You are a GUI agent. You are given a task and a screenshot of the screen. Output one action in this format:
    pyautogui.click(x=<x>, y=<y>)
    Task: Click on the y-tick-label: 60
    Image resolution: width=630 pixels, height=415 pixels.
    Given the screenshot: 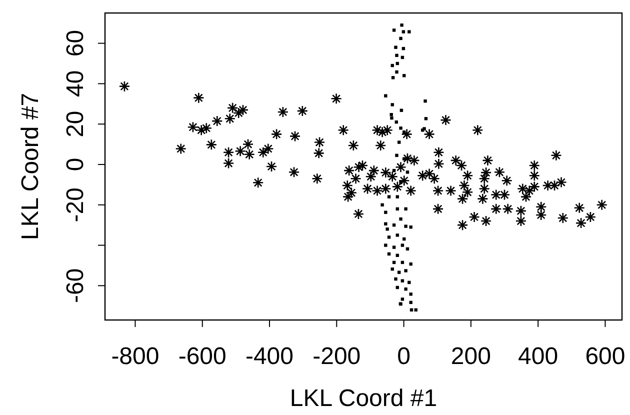 What is the action you would take?
    pyautogui.click(x=75, y=43)
    